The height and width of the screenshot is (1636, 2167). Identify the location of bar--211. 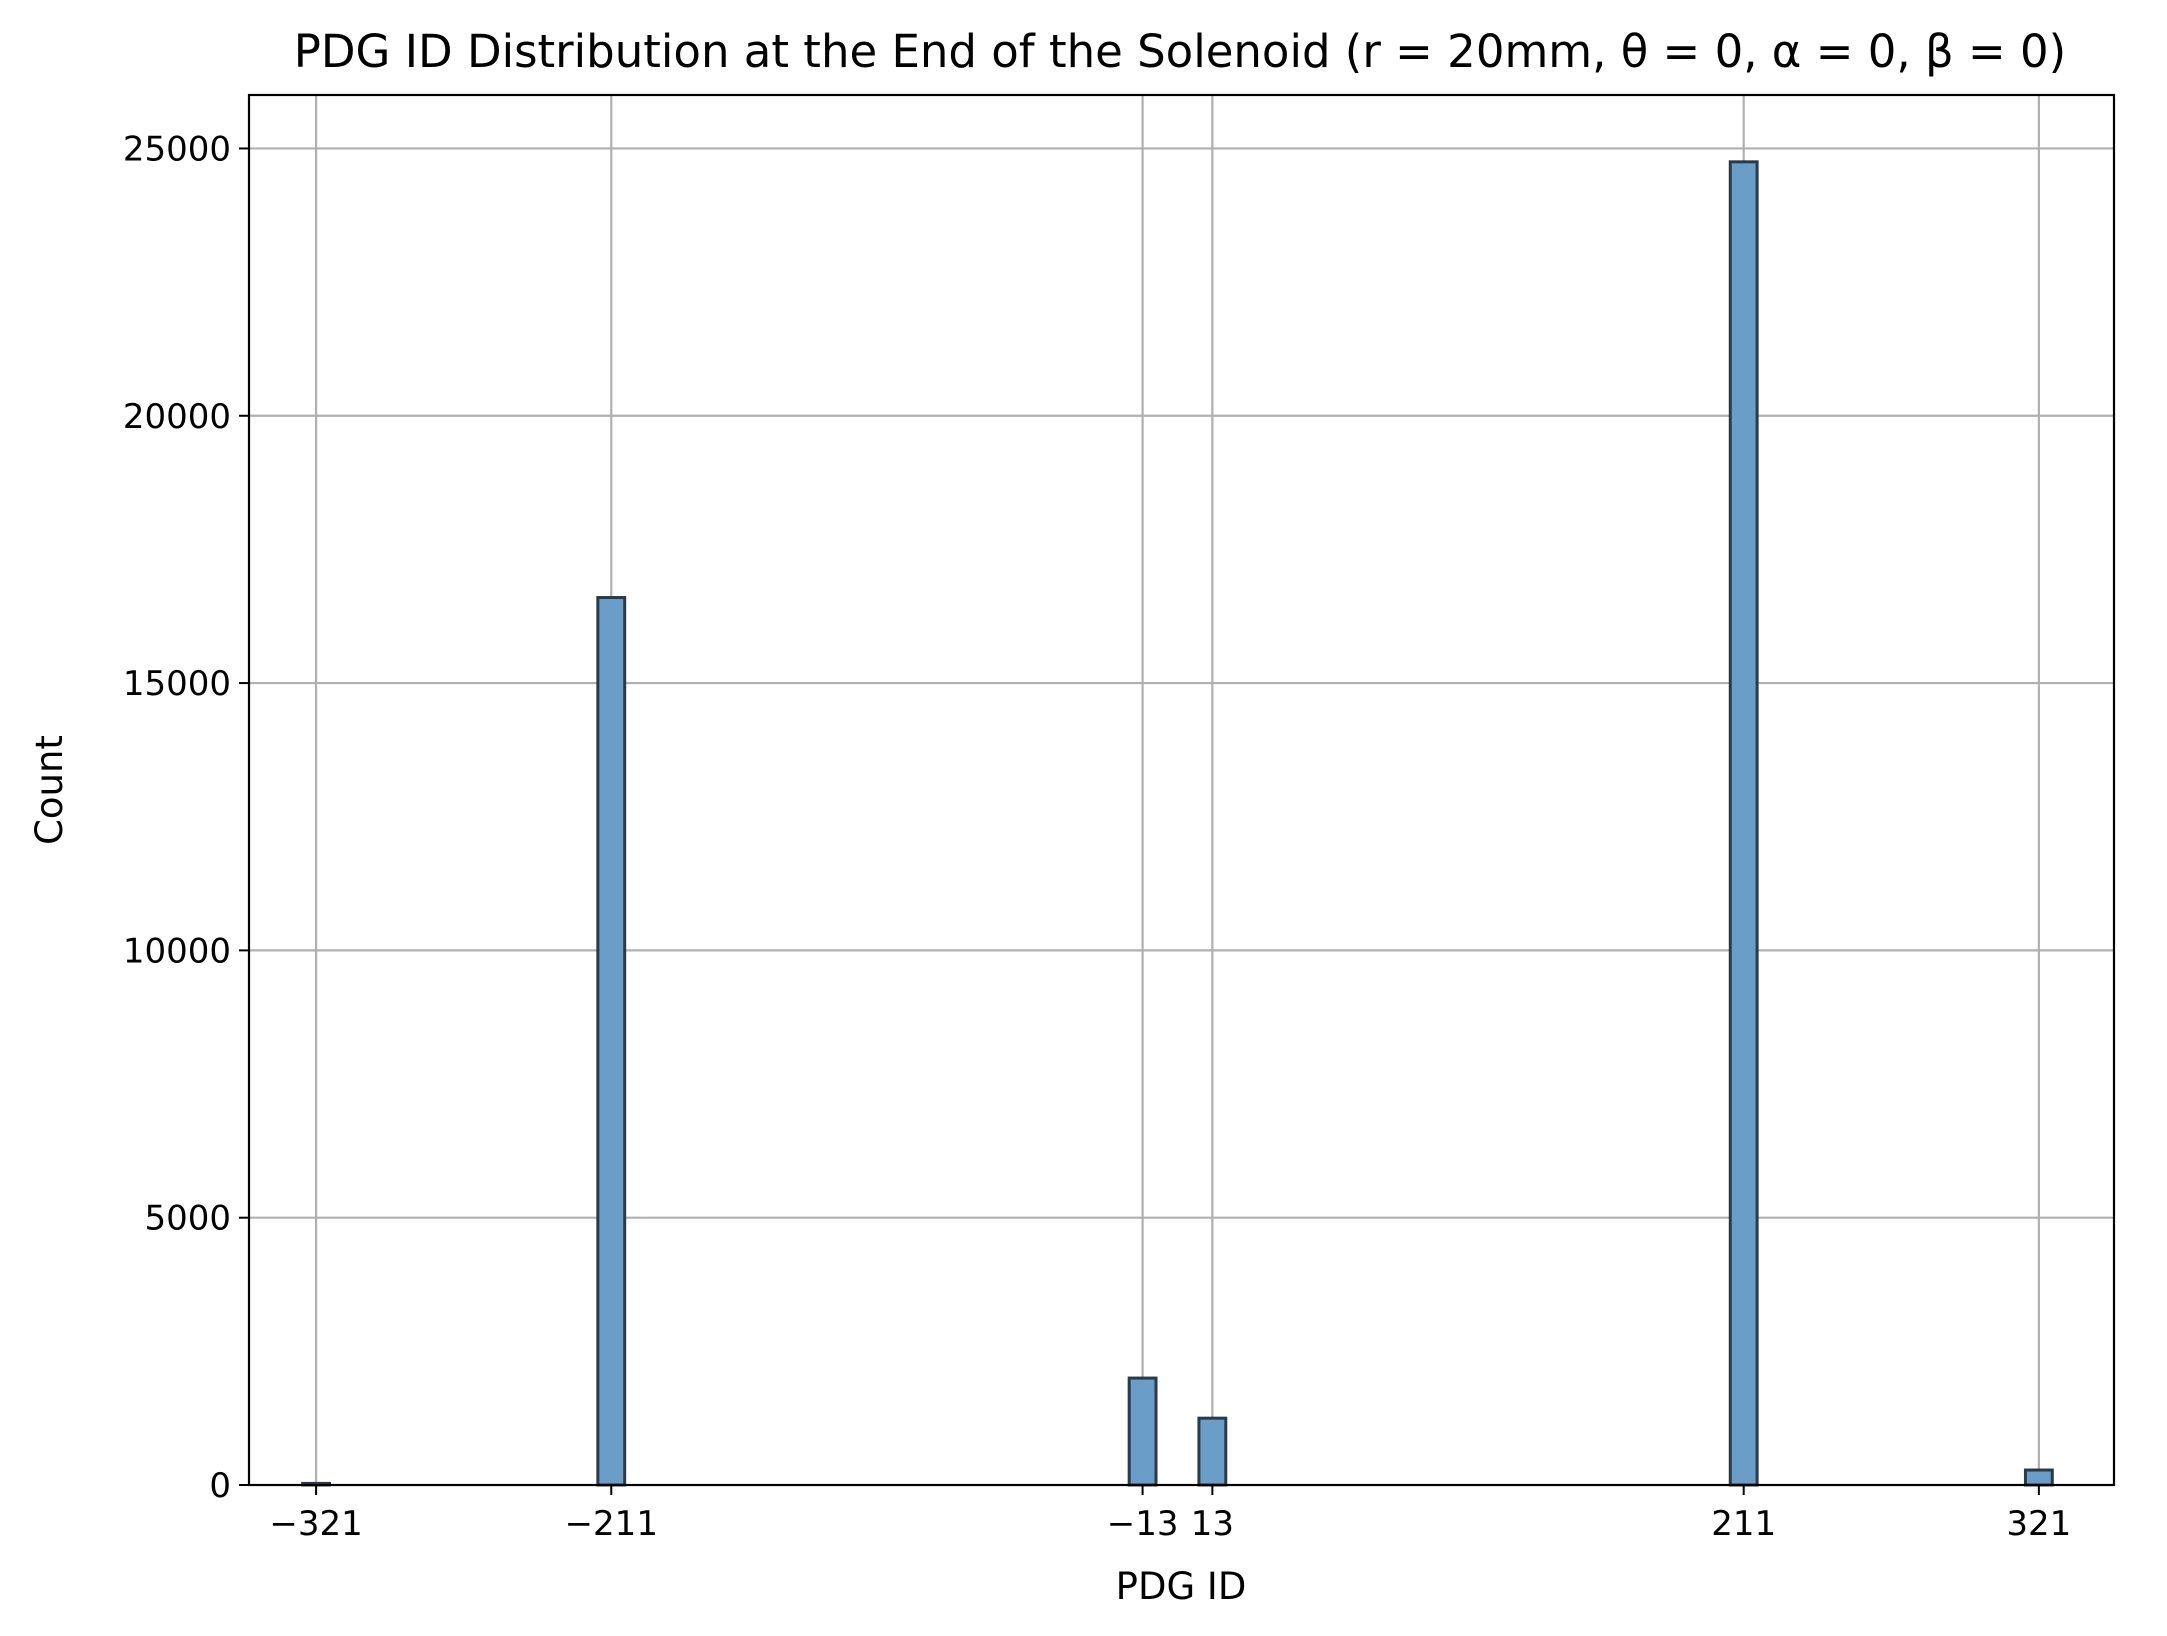
(611, 1041).